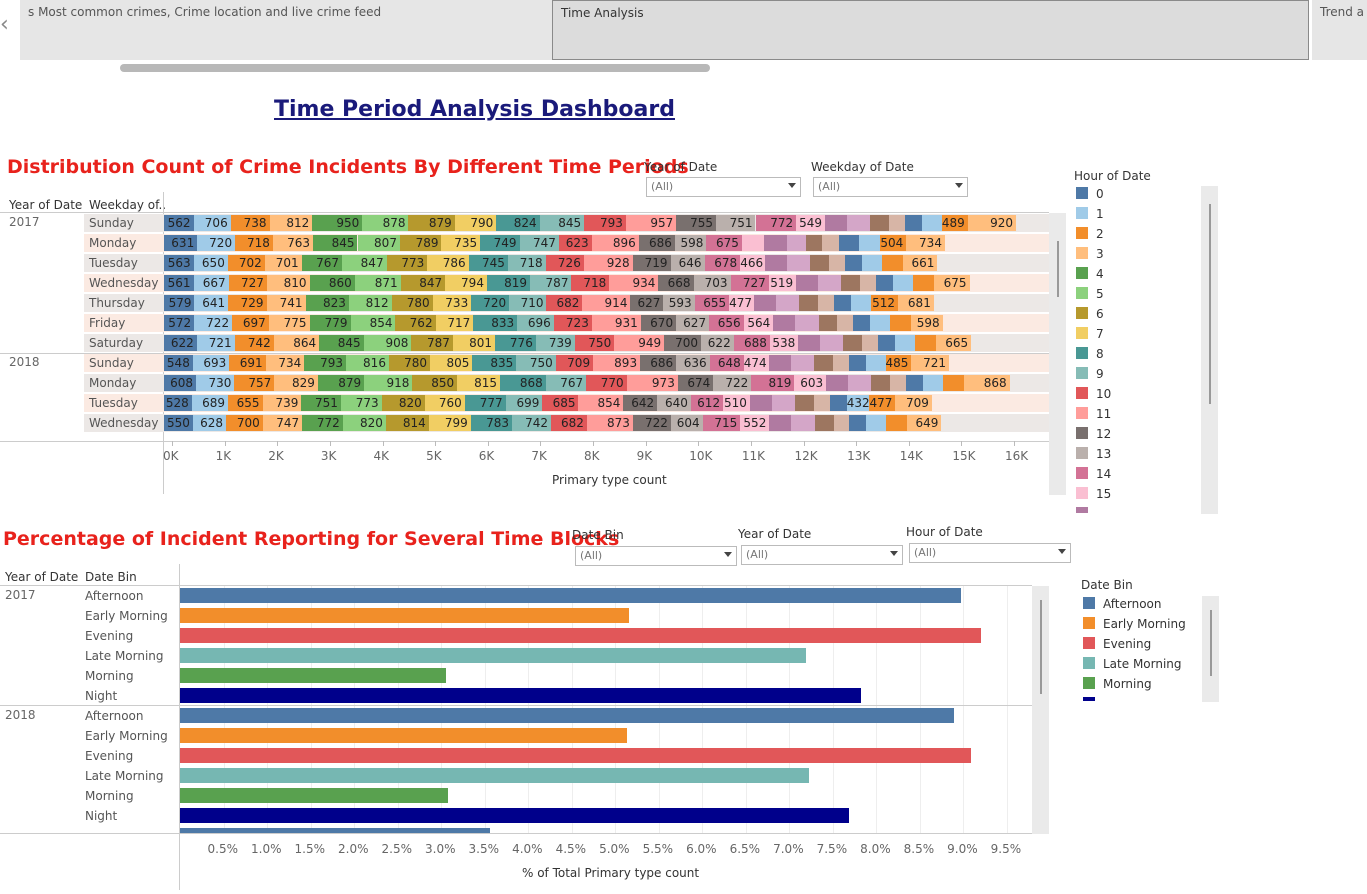  Describe the element at coordinates (686, 423) in the screenshot. I see `bar-segment: 604` at that location.